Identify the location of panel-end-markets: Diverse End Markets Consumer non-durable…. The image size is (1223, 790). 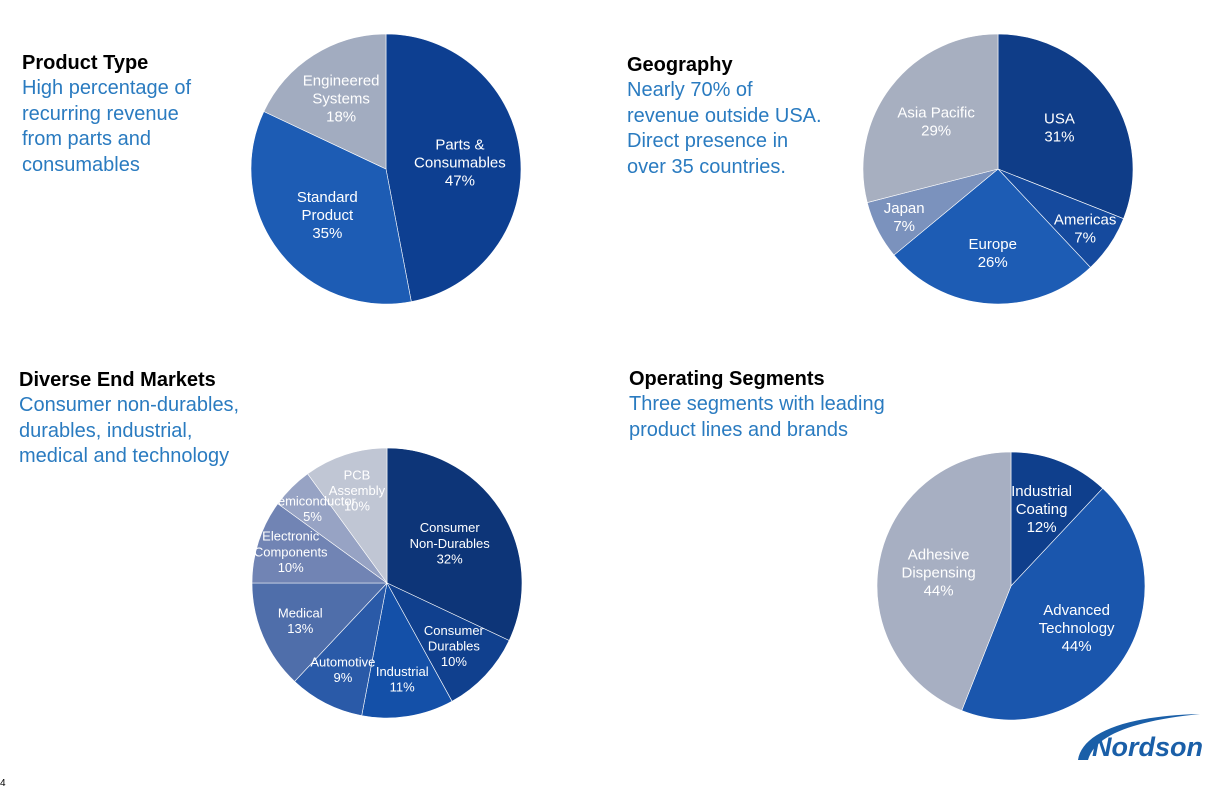
(129, 418).